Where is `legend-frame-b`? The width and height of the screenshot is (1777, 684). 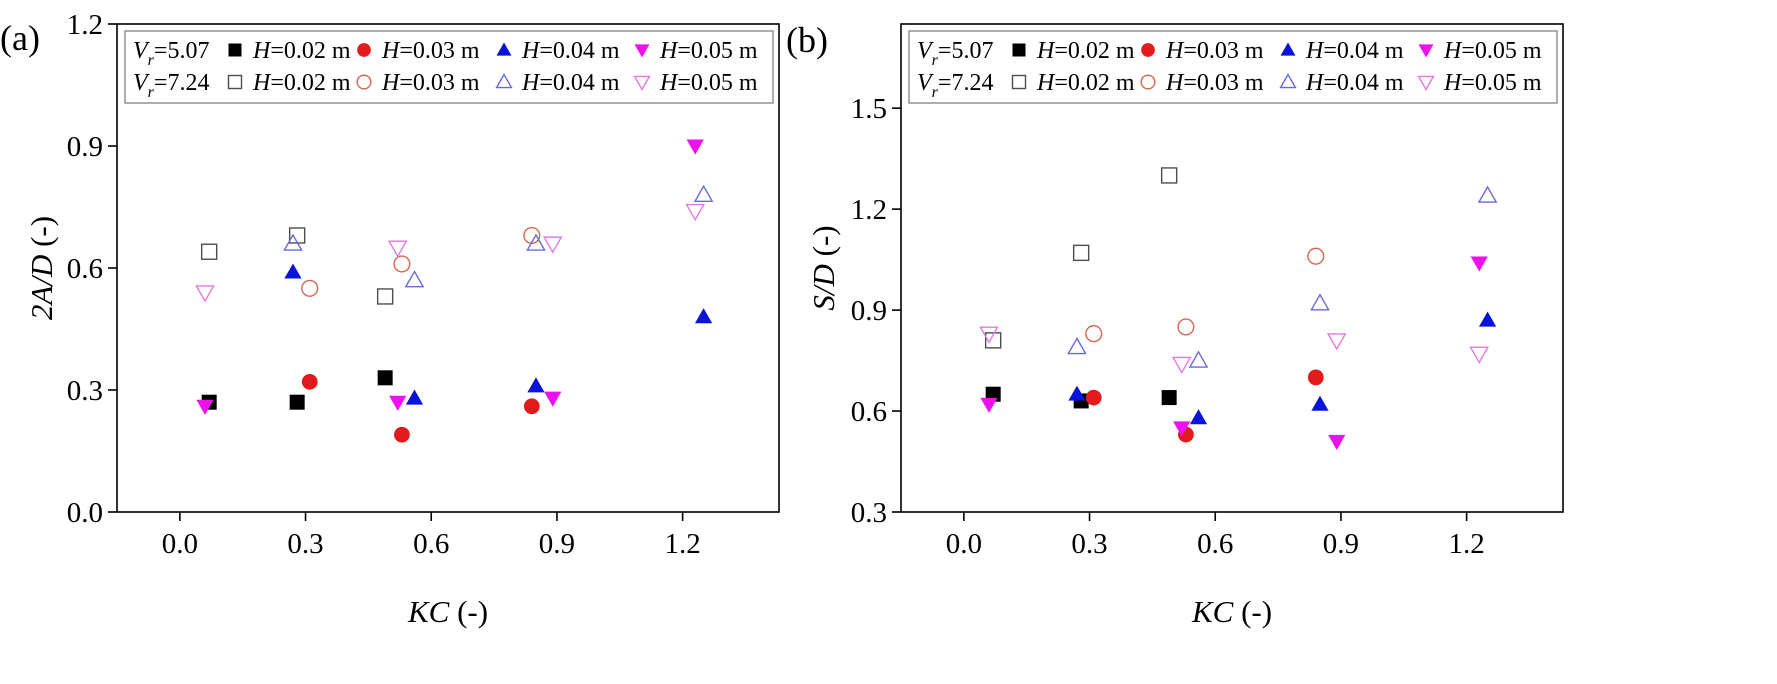 legend-frame-b is located at coordinates (1233, 67).